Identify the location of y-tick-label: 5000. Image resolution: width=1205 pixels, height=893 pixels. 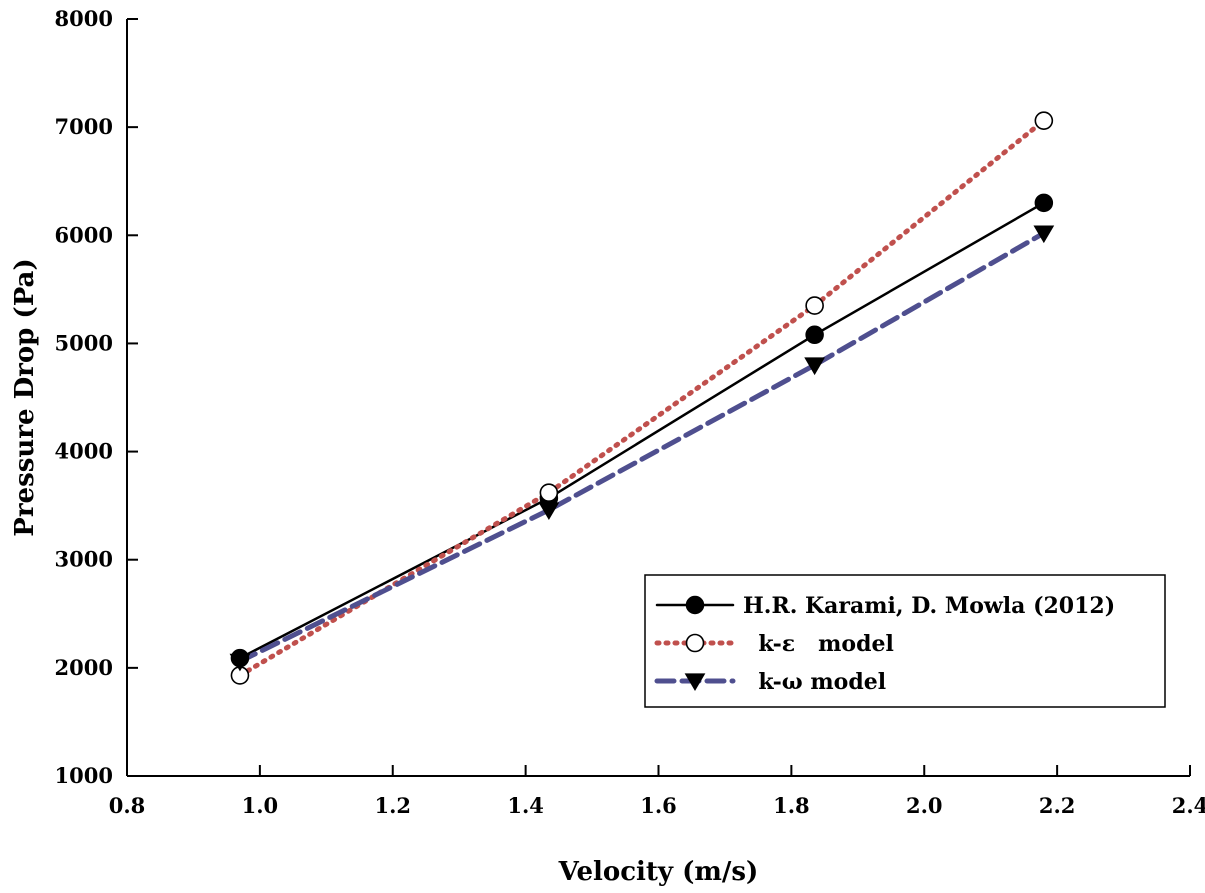
(84, 342).